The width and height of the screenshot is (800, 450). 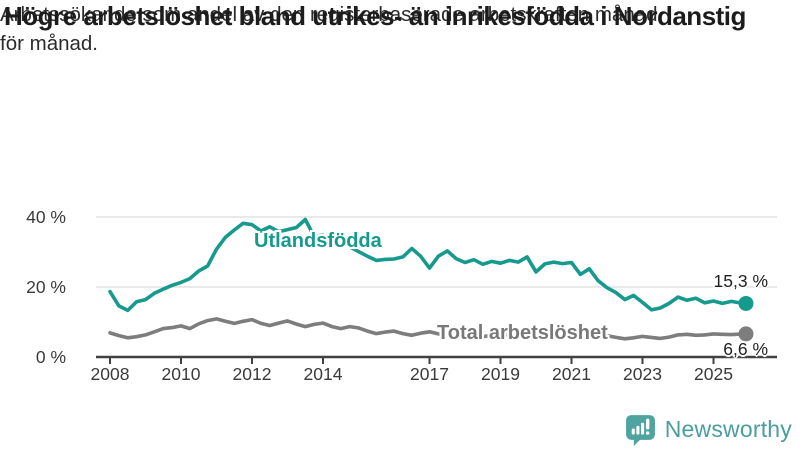 I want to click on y-tick-label: 20 %, so click(x=46, y=287).